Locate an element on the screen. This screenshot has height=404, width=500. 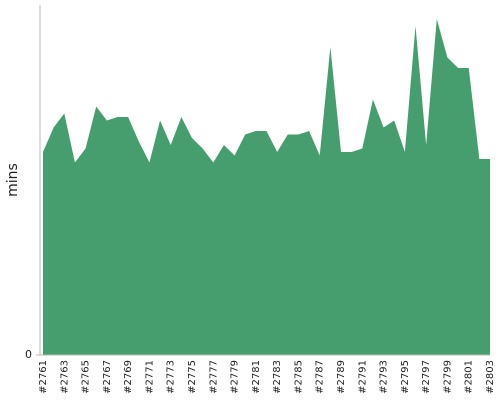
y-tick-label: 0 is located at coordinates (28, 354).